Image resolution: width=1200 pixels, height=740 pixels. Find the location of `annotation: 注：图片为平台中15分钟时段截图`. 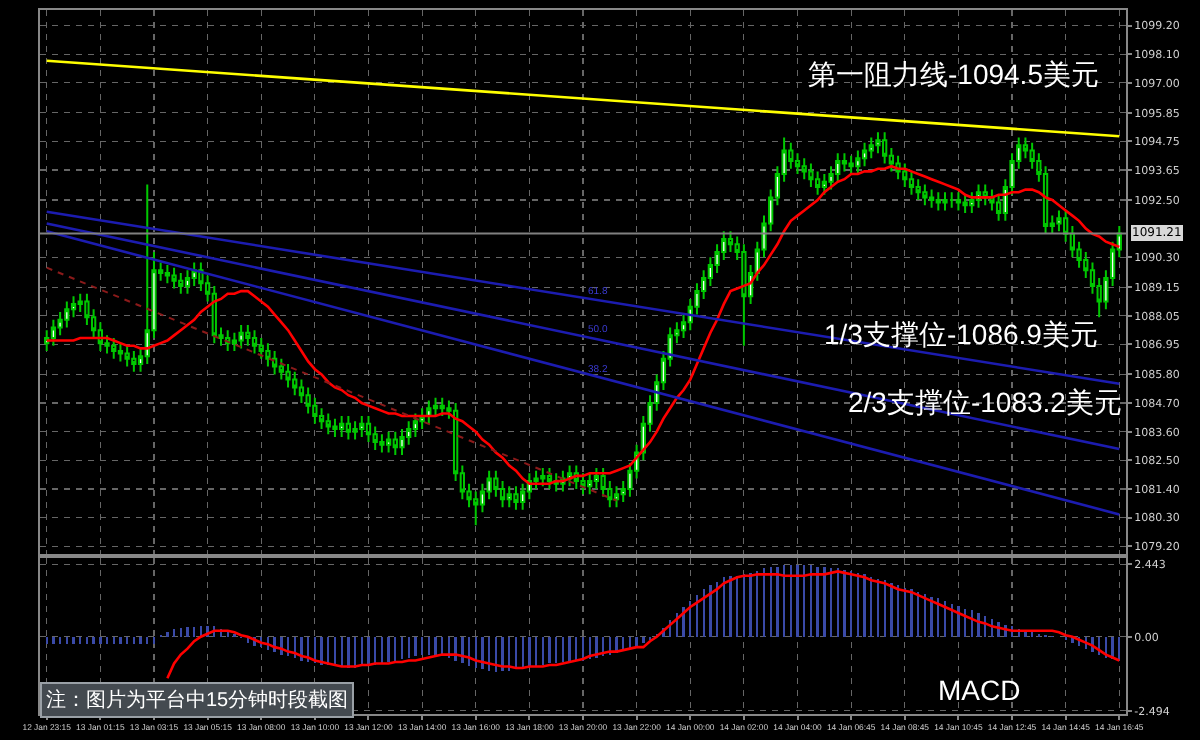

annotation: 注：图片为平台中15分钟时段截图 is located at coordinates (197, 700).